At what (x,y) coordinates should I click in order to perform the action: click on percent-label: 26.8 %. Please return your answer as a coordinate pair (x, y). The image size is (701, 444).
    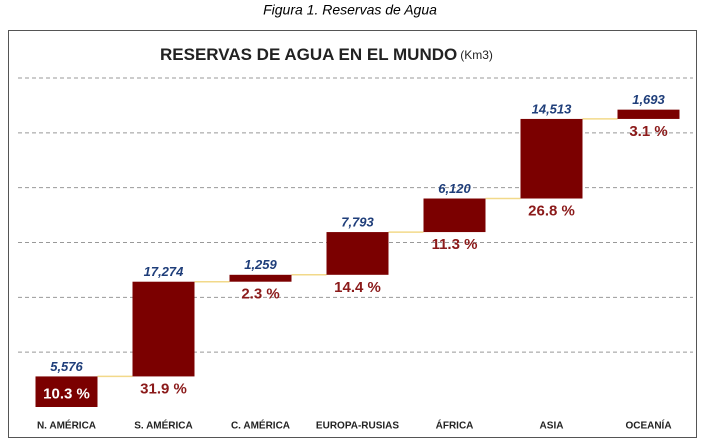
    Looking at the image, I should click on (551, 210).